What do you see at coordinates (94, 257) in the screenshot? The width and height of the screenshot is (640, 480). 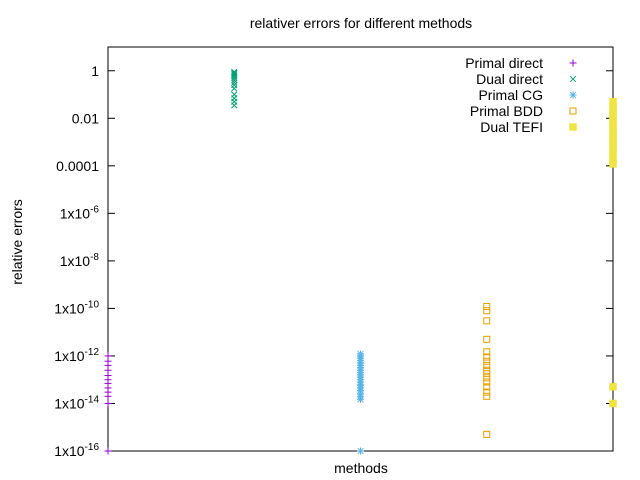 I see `y-tick-label-exponent: -8` at bounding box center [94, 257].